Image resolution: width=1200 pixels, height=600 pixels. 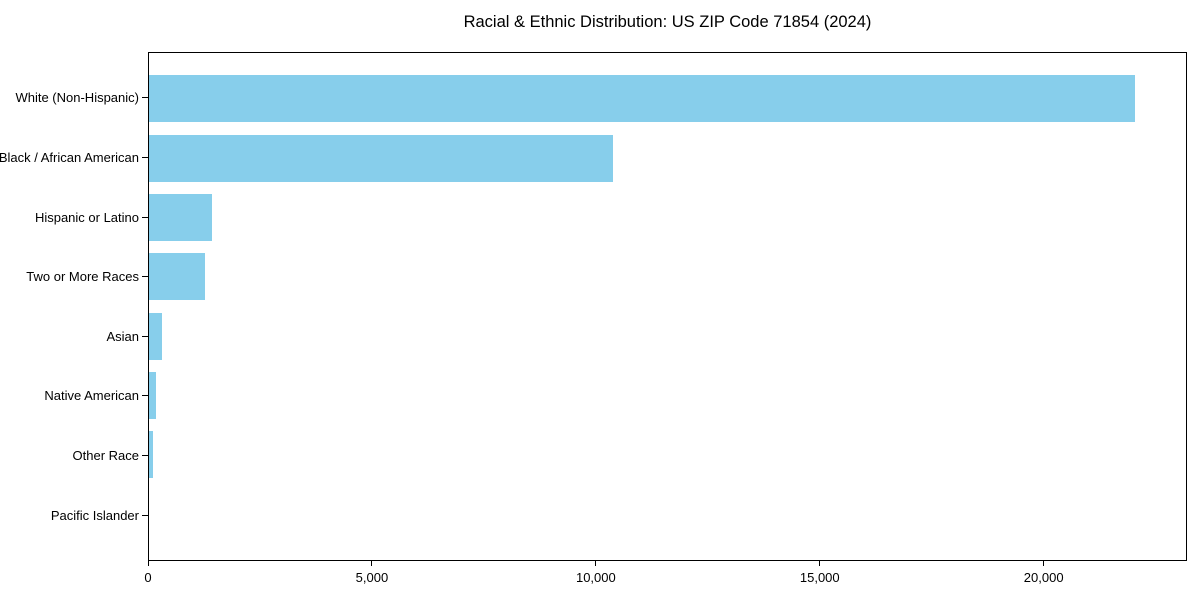 I want to click on y-tick-label: Two or More Races, so click(x=82, y=277).